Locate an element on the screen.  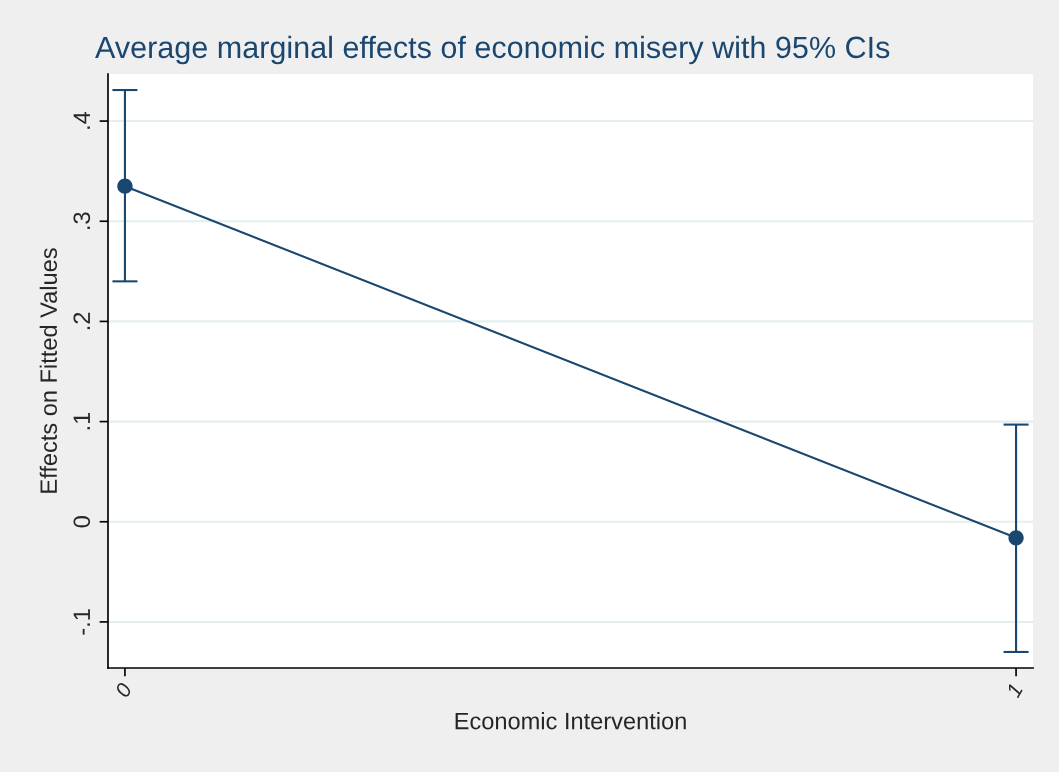
y-tick-label: .4 is located at coordinates (81, 120).